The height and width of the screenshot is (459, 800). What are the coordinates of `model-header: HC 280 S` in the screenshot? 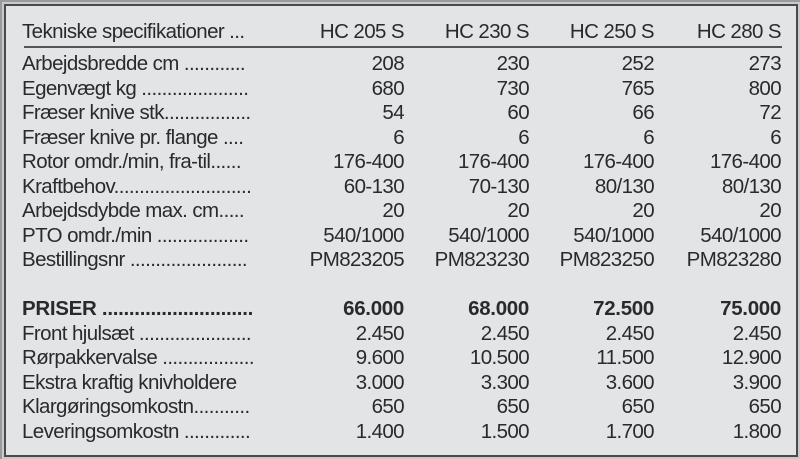 It's located at (739, 31).